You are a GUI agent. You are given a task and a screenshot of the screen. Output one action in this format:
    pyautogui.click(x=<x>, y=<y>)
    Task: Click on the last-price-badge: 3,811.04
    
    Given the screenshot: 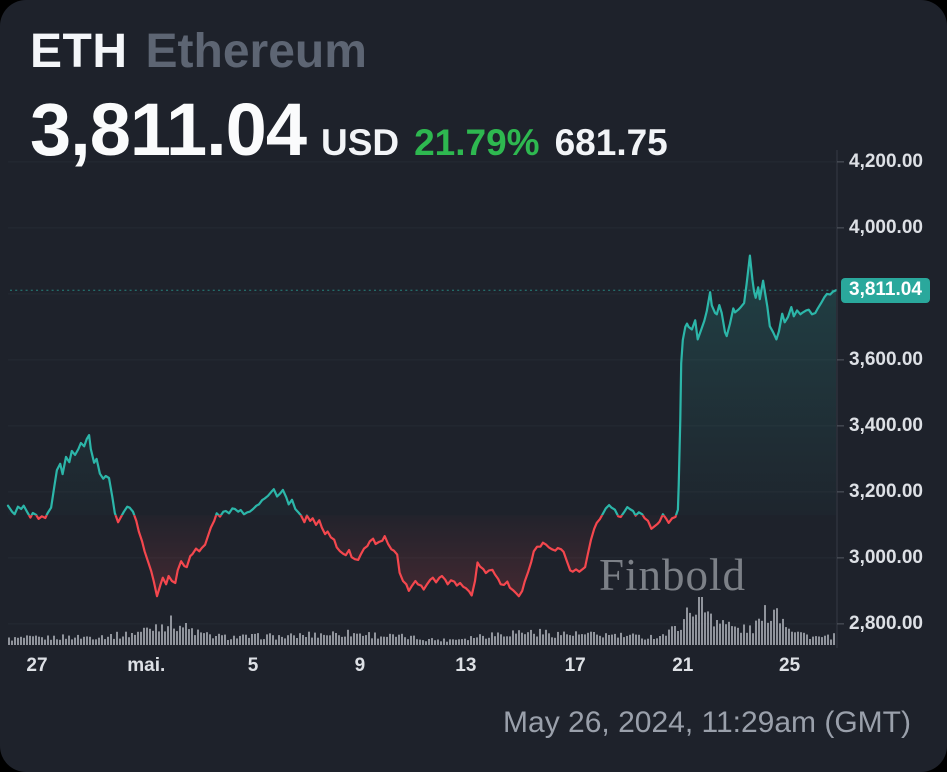 What is the action you would take?
    pyautogui.click(x=885, y=290)
    